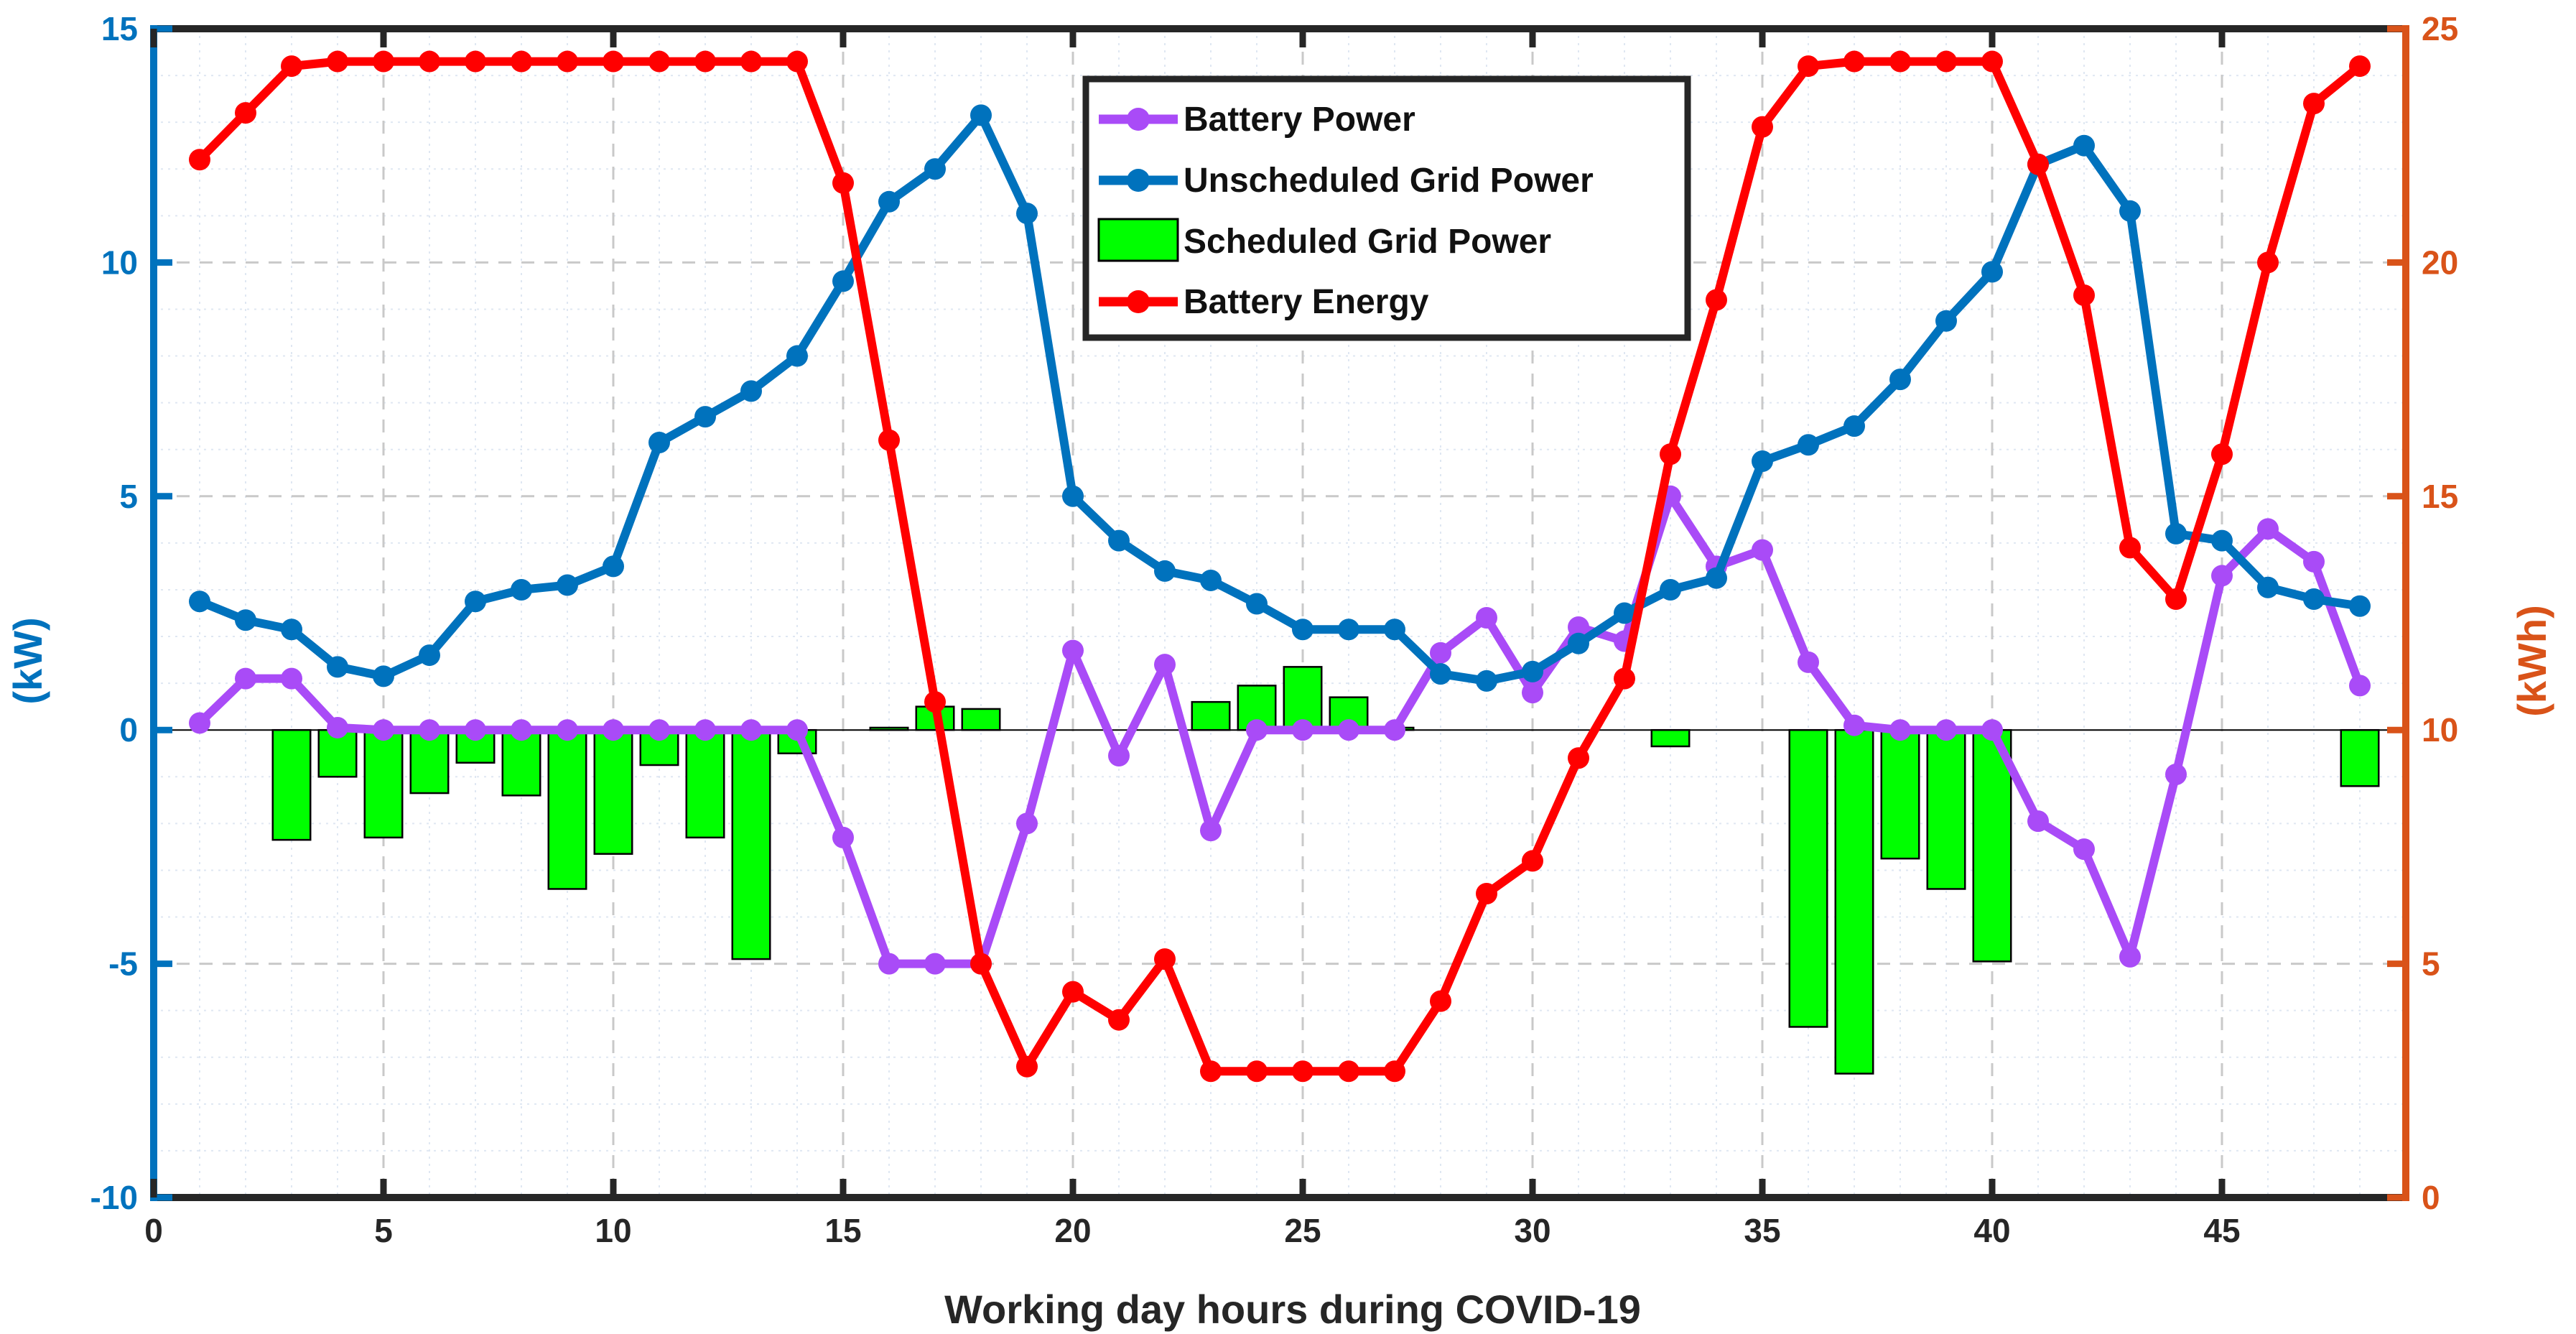 Image resolution: width=2576 pixels, height=1334 pixels. I want to click on y-tick-label-left: 15, so click(120, 29).